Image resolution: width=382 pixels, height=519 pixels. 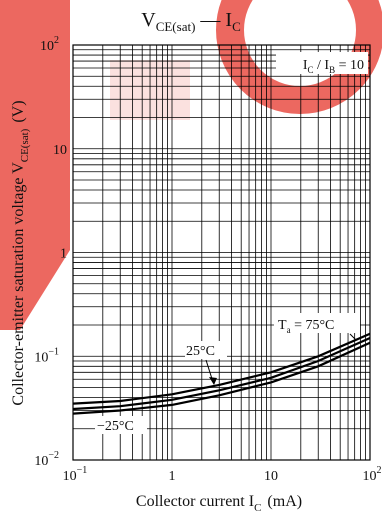 I want to click on y-tick-label: 10², so click(x=49, y=44).